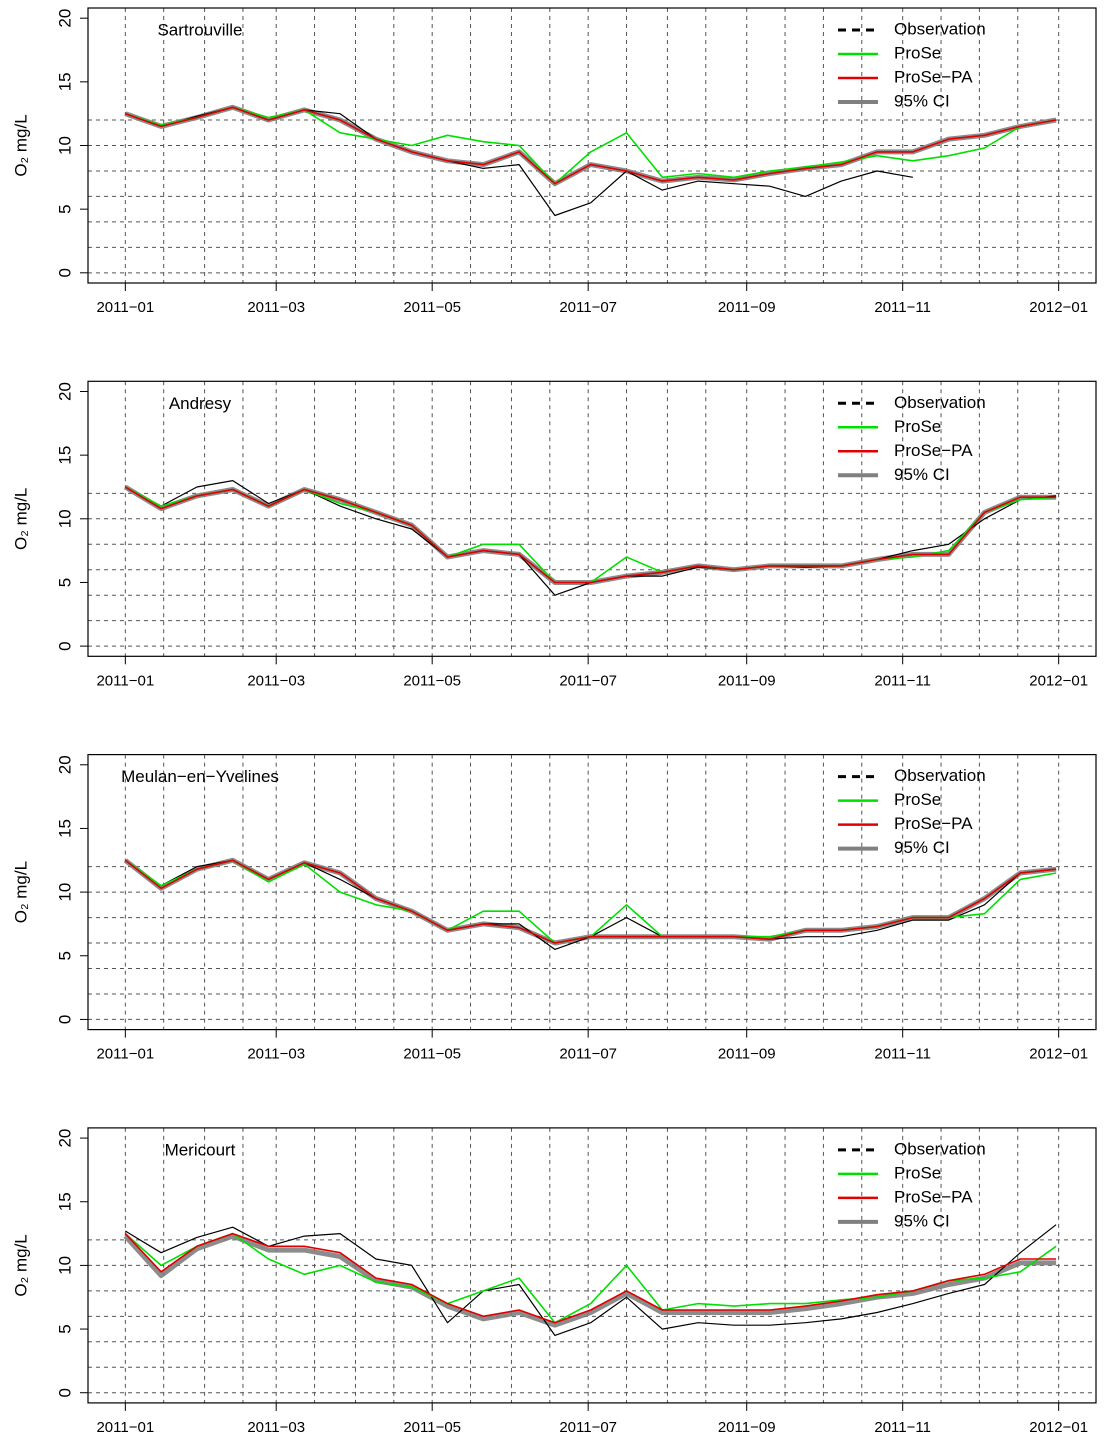  Describe the element at coordinates (200, 403) in the screenshot. I see `station-label: Andresy` at that location.